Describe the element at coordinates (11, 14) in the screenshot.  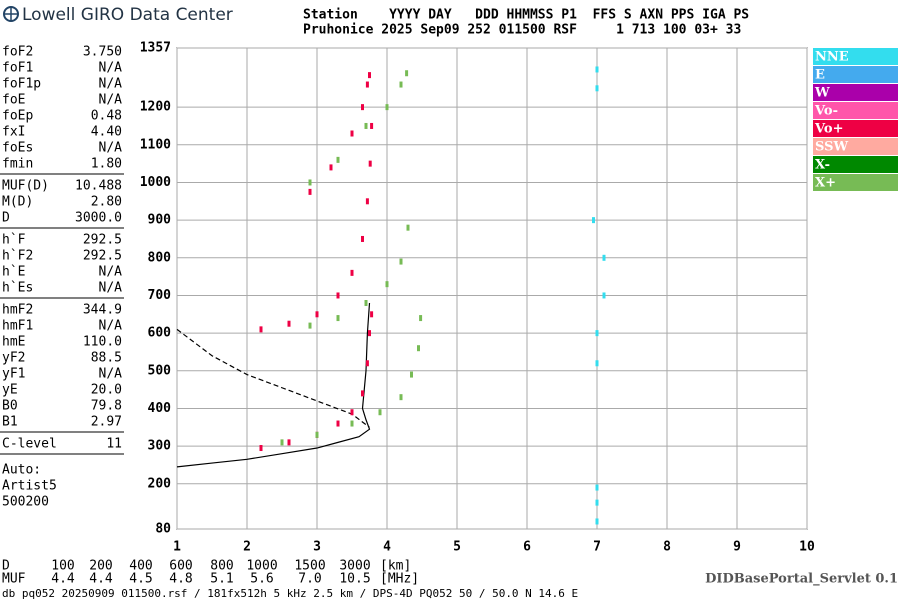
I see `logo` at that location.